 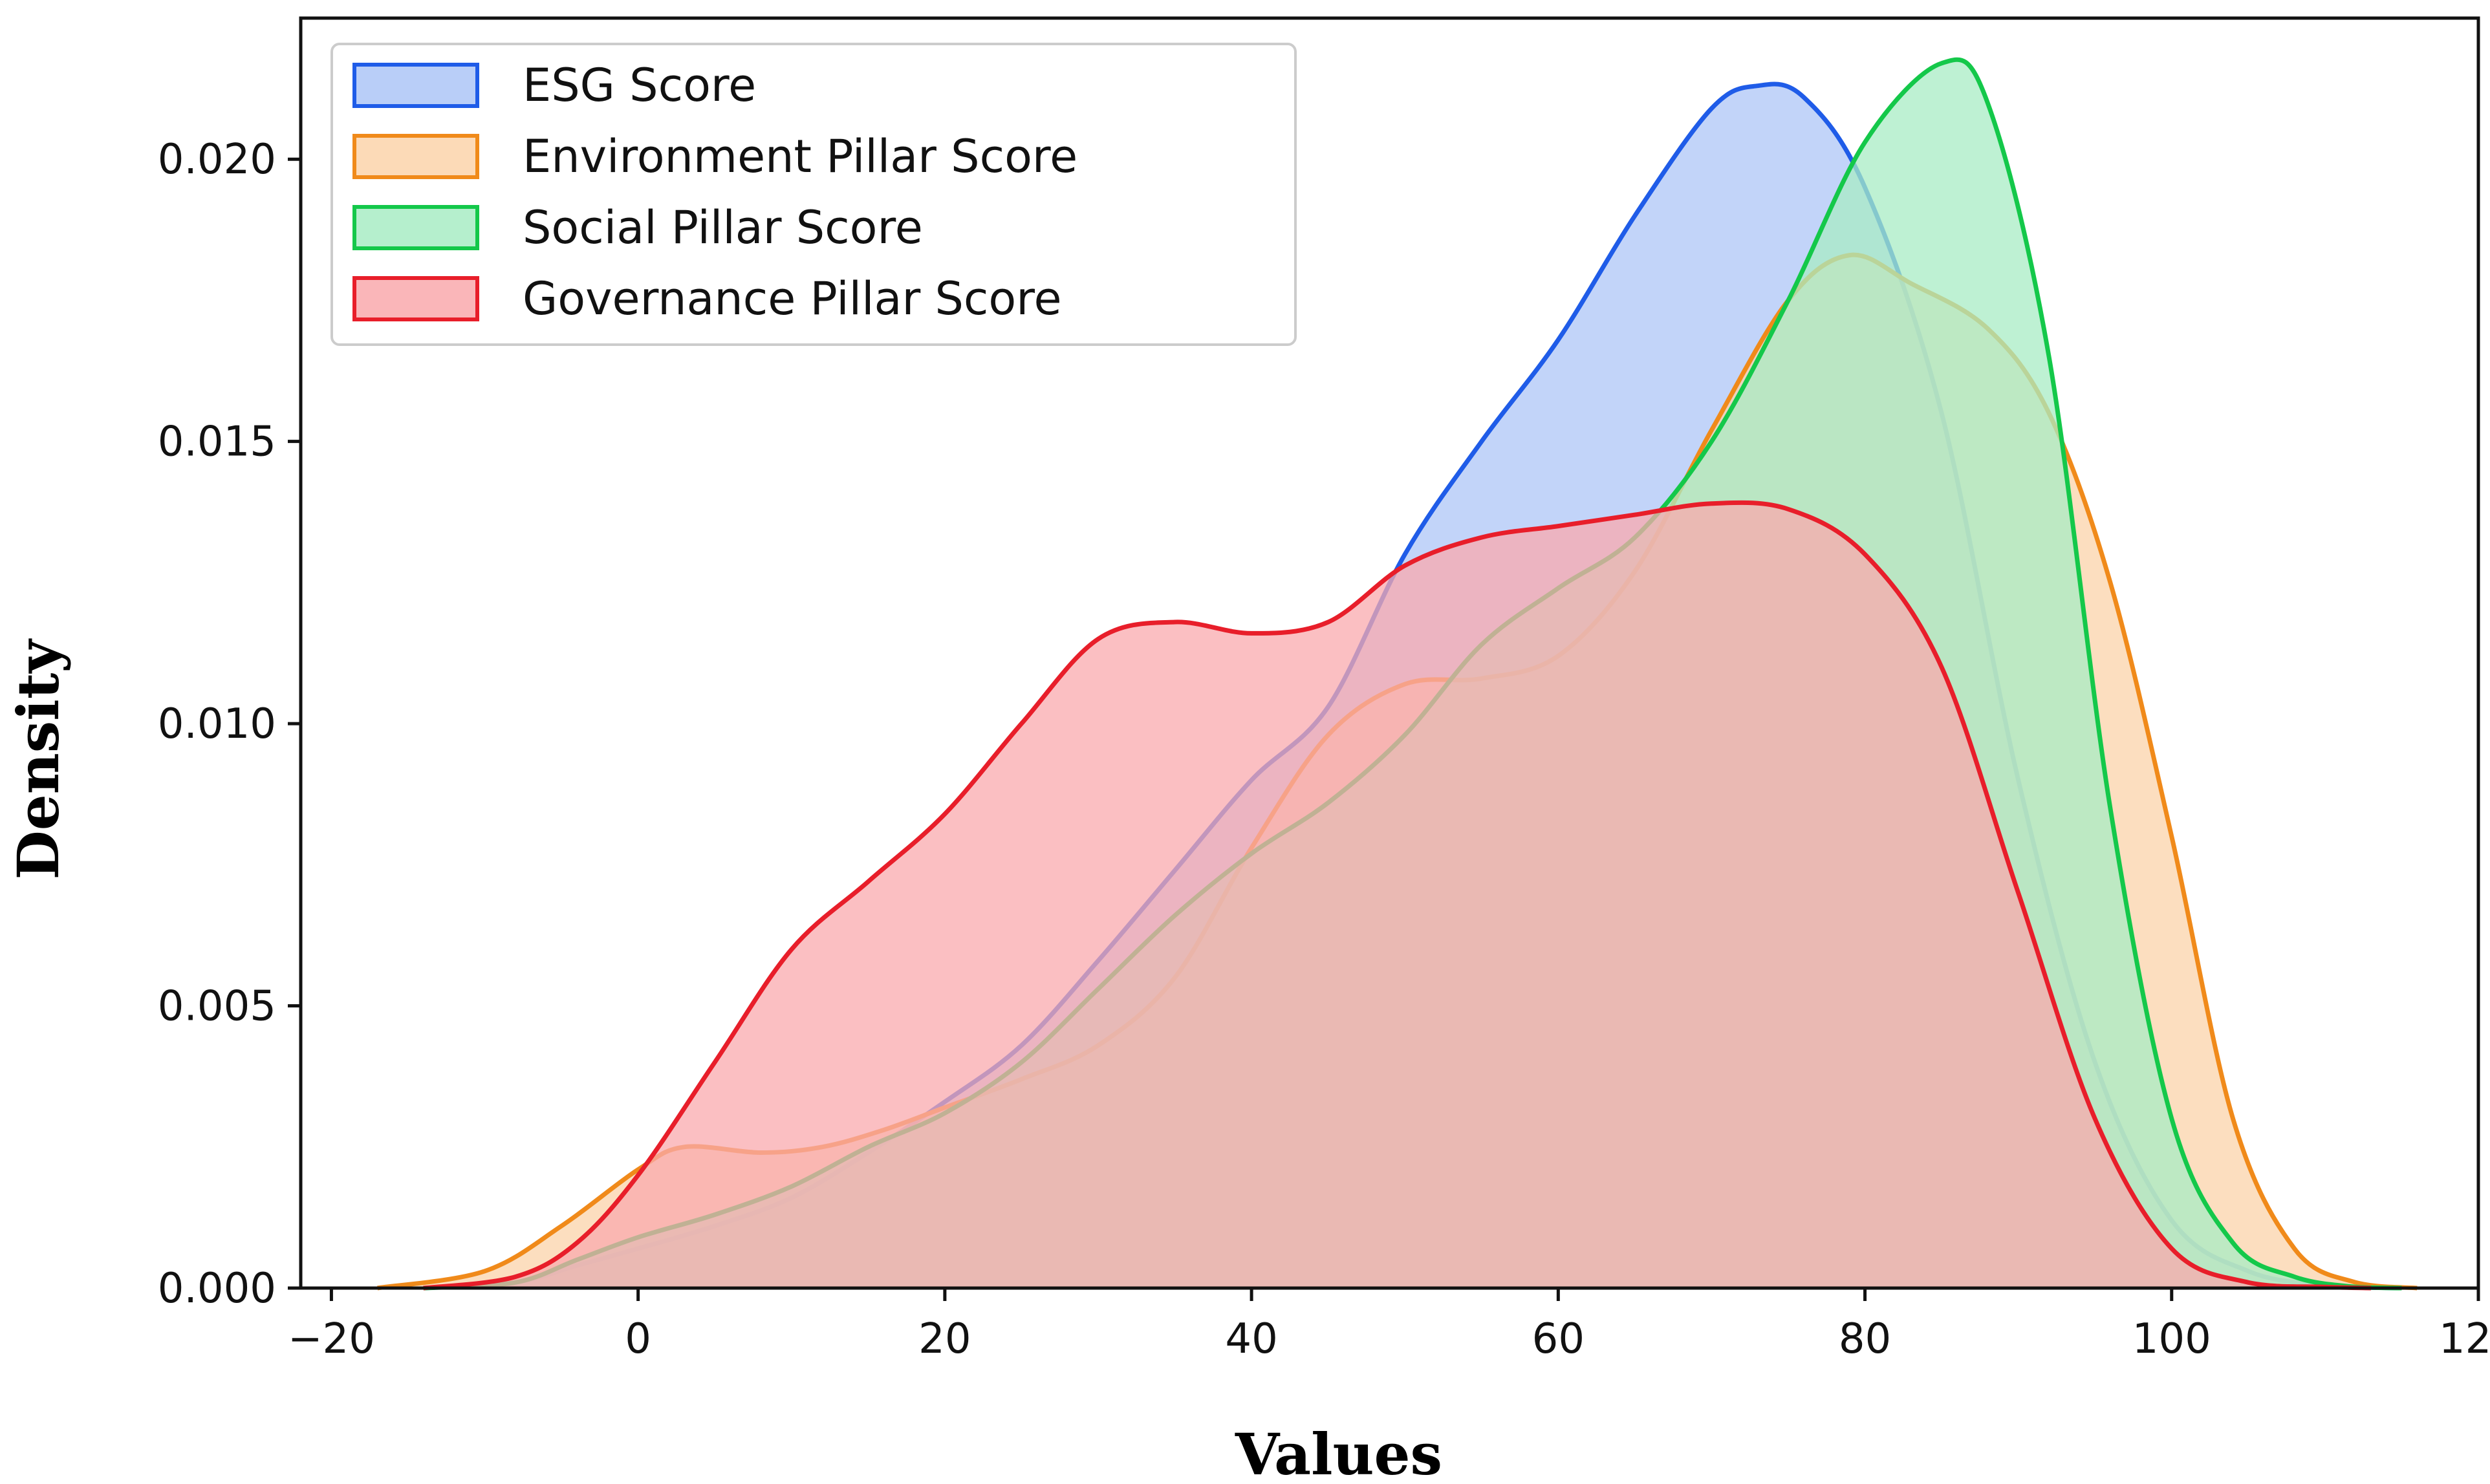 I want to click on y-tick-label: 0.015, so click(x=217, y=442).